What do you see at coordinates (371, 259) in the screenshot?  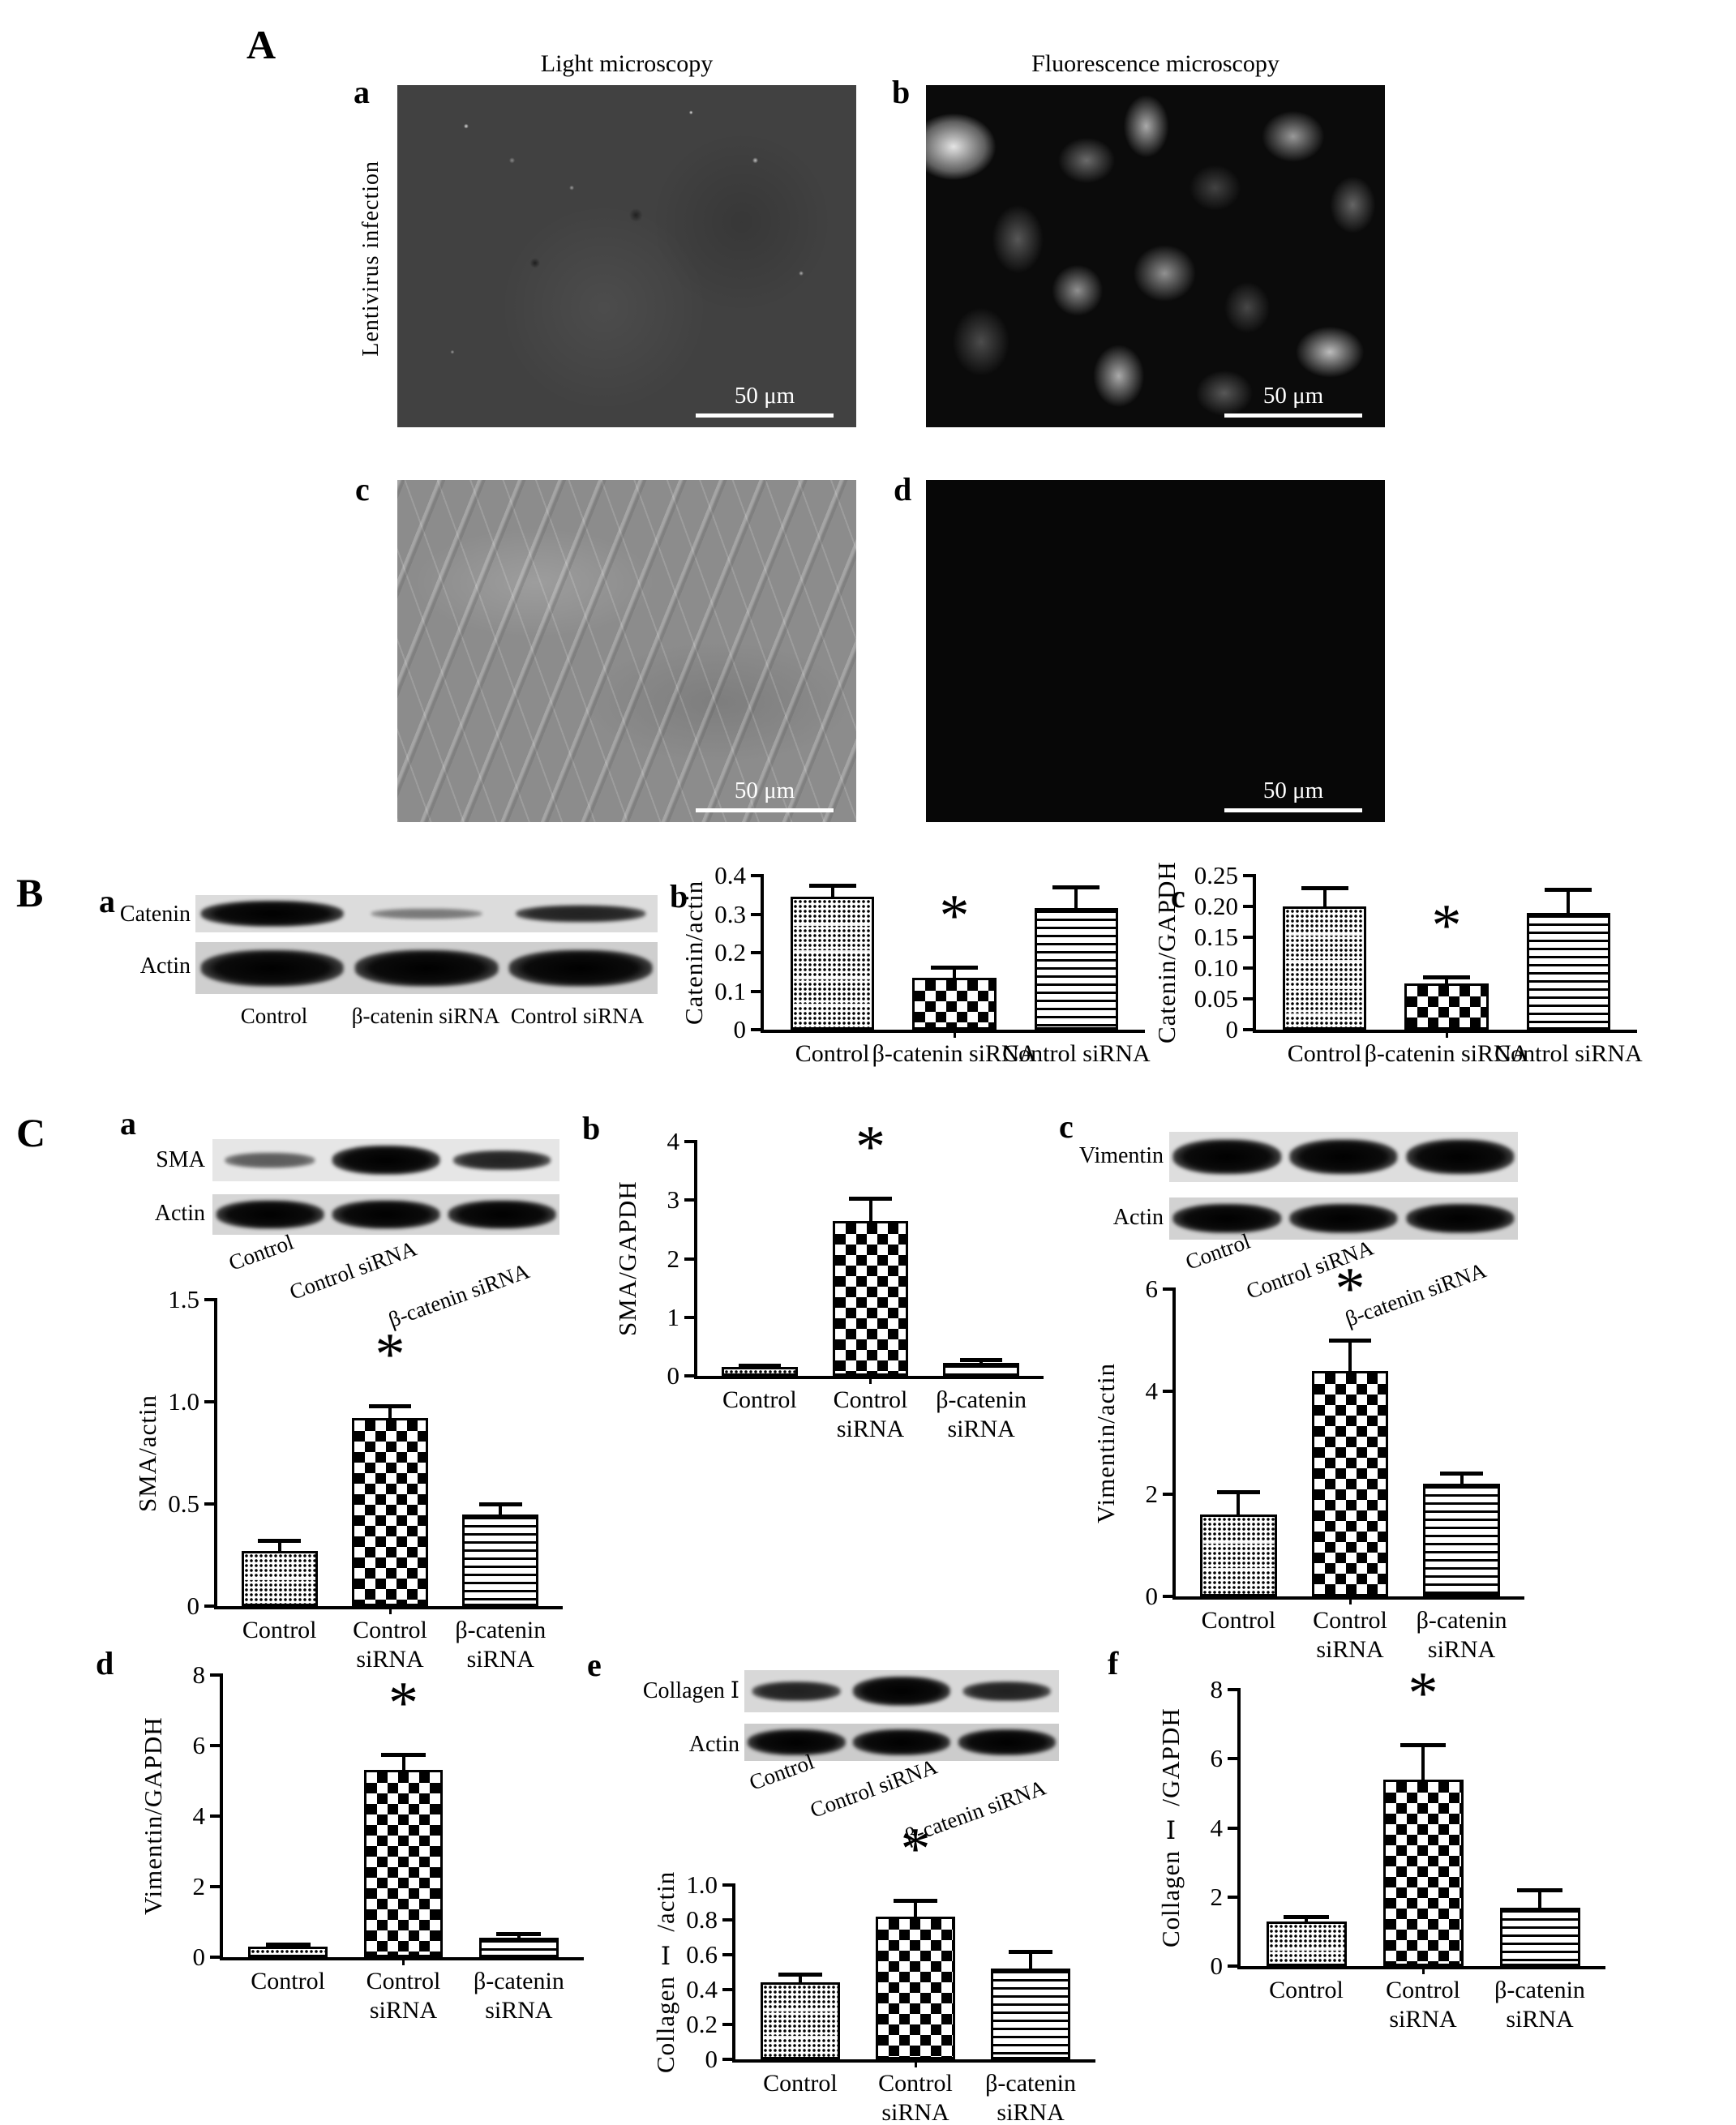 I see `lentivirus-infection-label: Lentivirus infection` at bounding box center [371, 259].